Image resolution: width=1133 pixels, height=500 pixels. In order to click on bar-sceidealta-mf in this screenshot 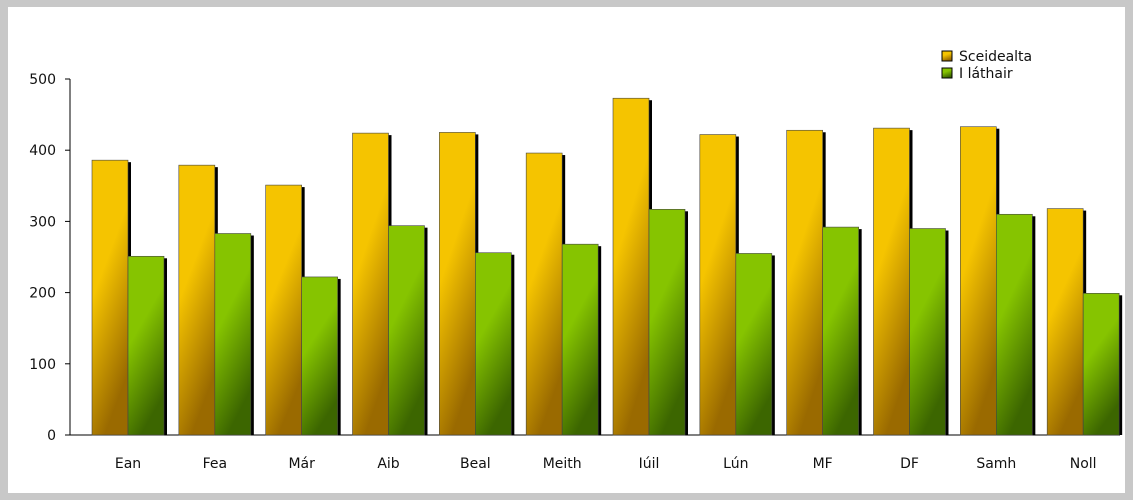, I will do `click(804, 282)`.